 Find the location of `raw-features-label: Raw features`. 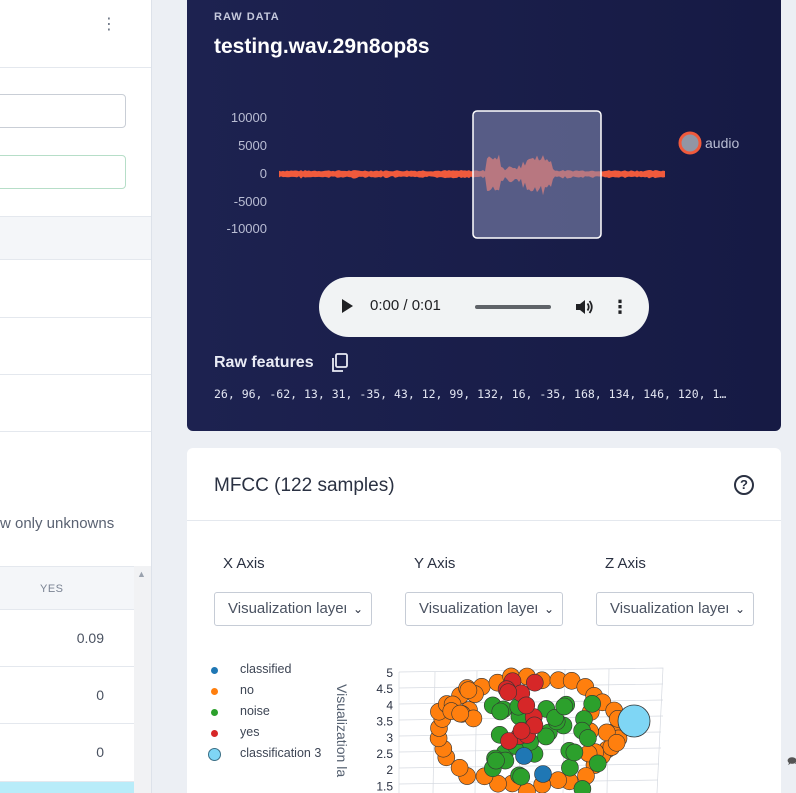

raw-features-label: Raw features is located at coordinates (264, 362).